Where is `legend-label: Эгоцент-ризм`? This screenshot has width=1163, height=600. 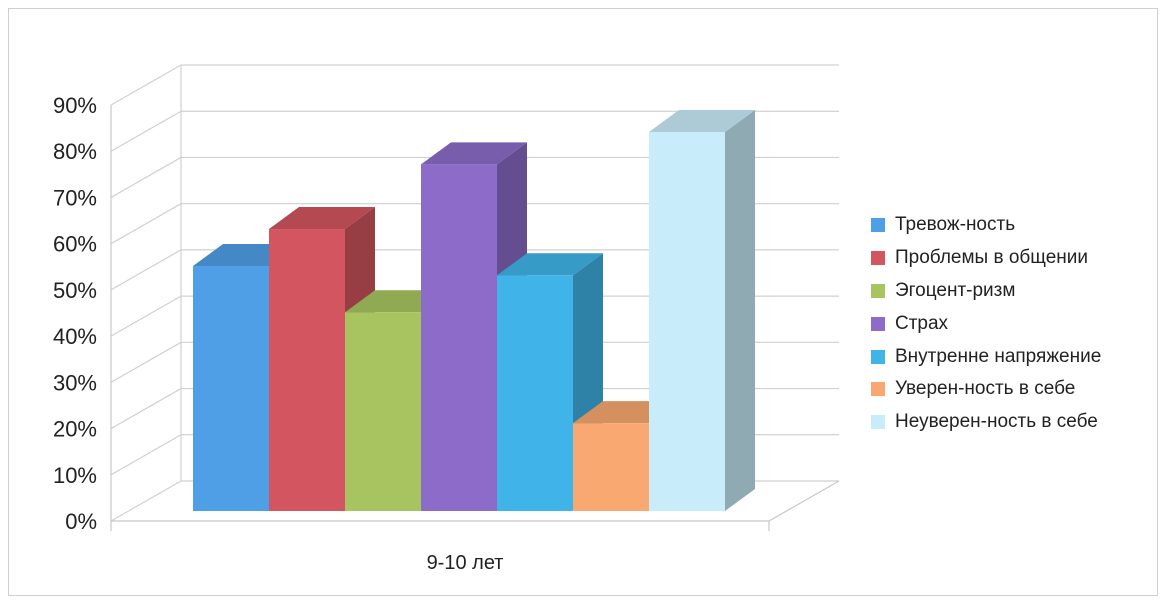 legend-label: Эгоцент-ризм is located at coordinates (955, 290).